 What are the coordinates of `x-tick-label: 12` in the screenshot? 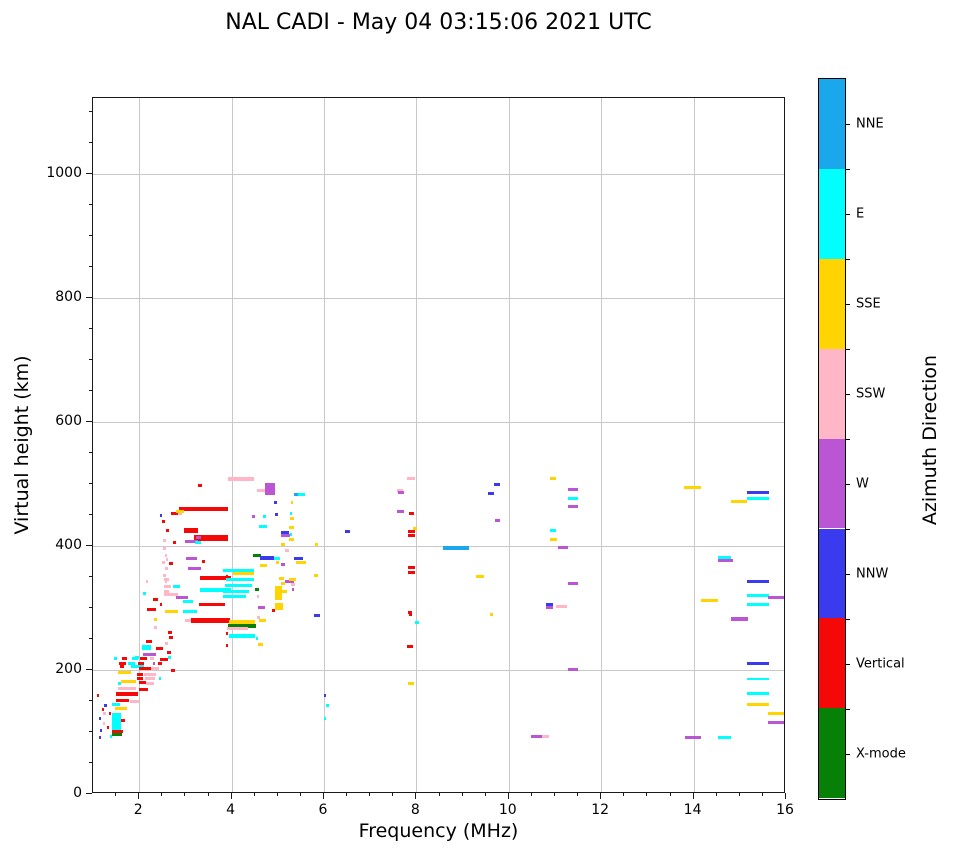 It's located at (600, 810).